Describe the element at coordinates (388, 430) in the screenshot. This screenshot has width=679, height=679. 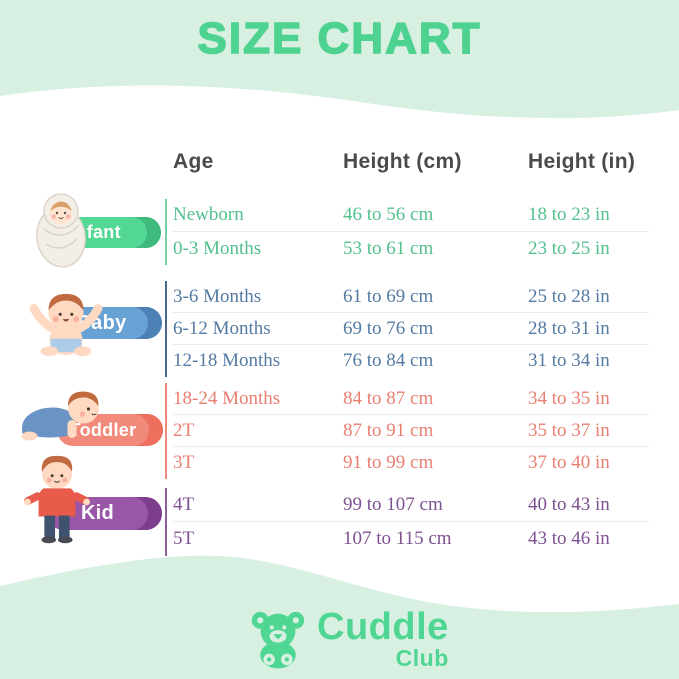
I see `height-cm-cell: 87 to 91 cm` at that location.